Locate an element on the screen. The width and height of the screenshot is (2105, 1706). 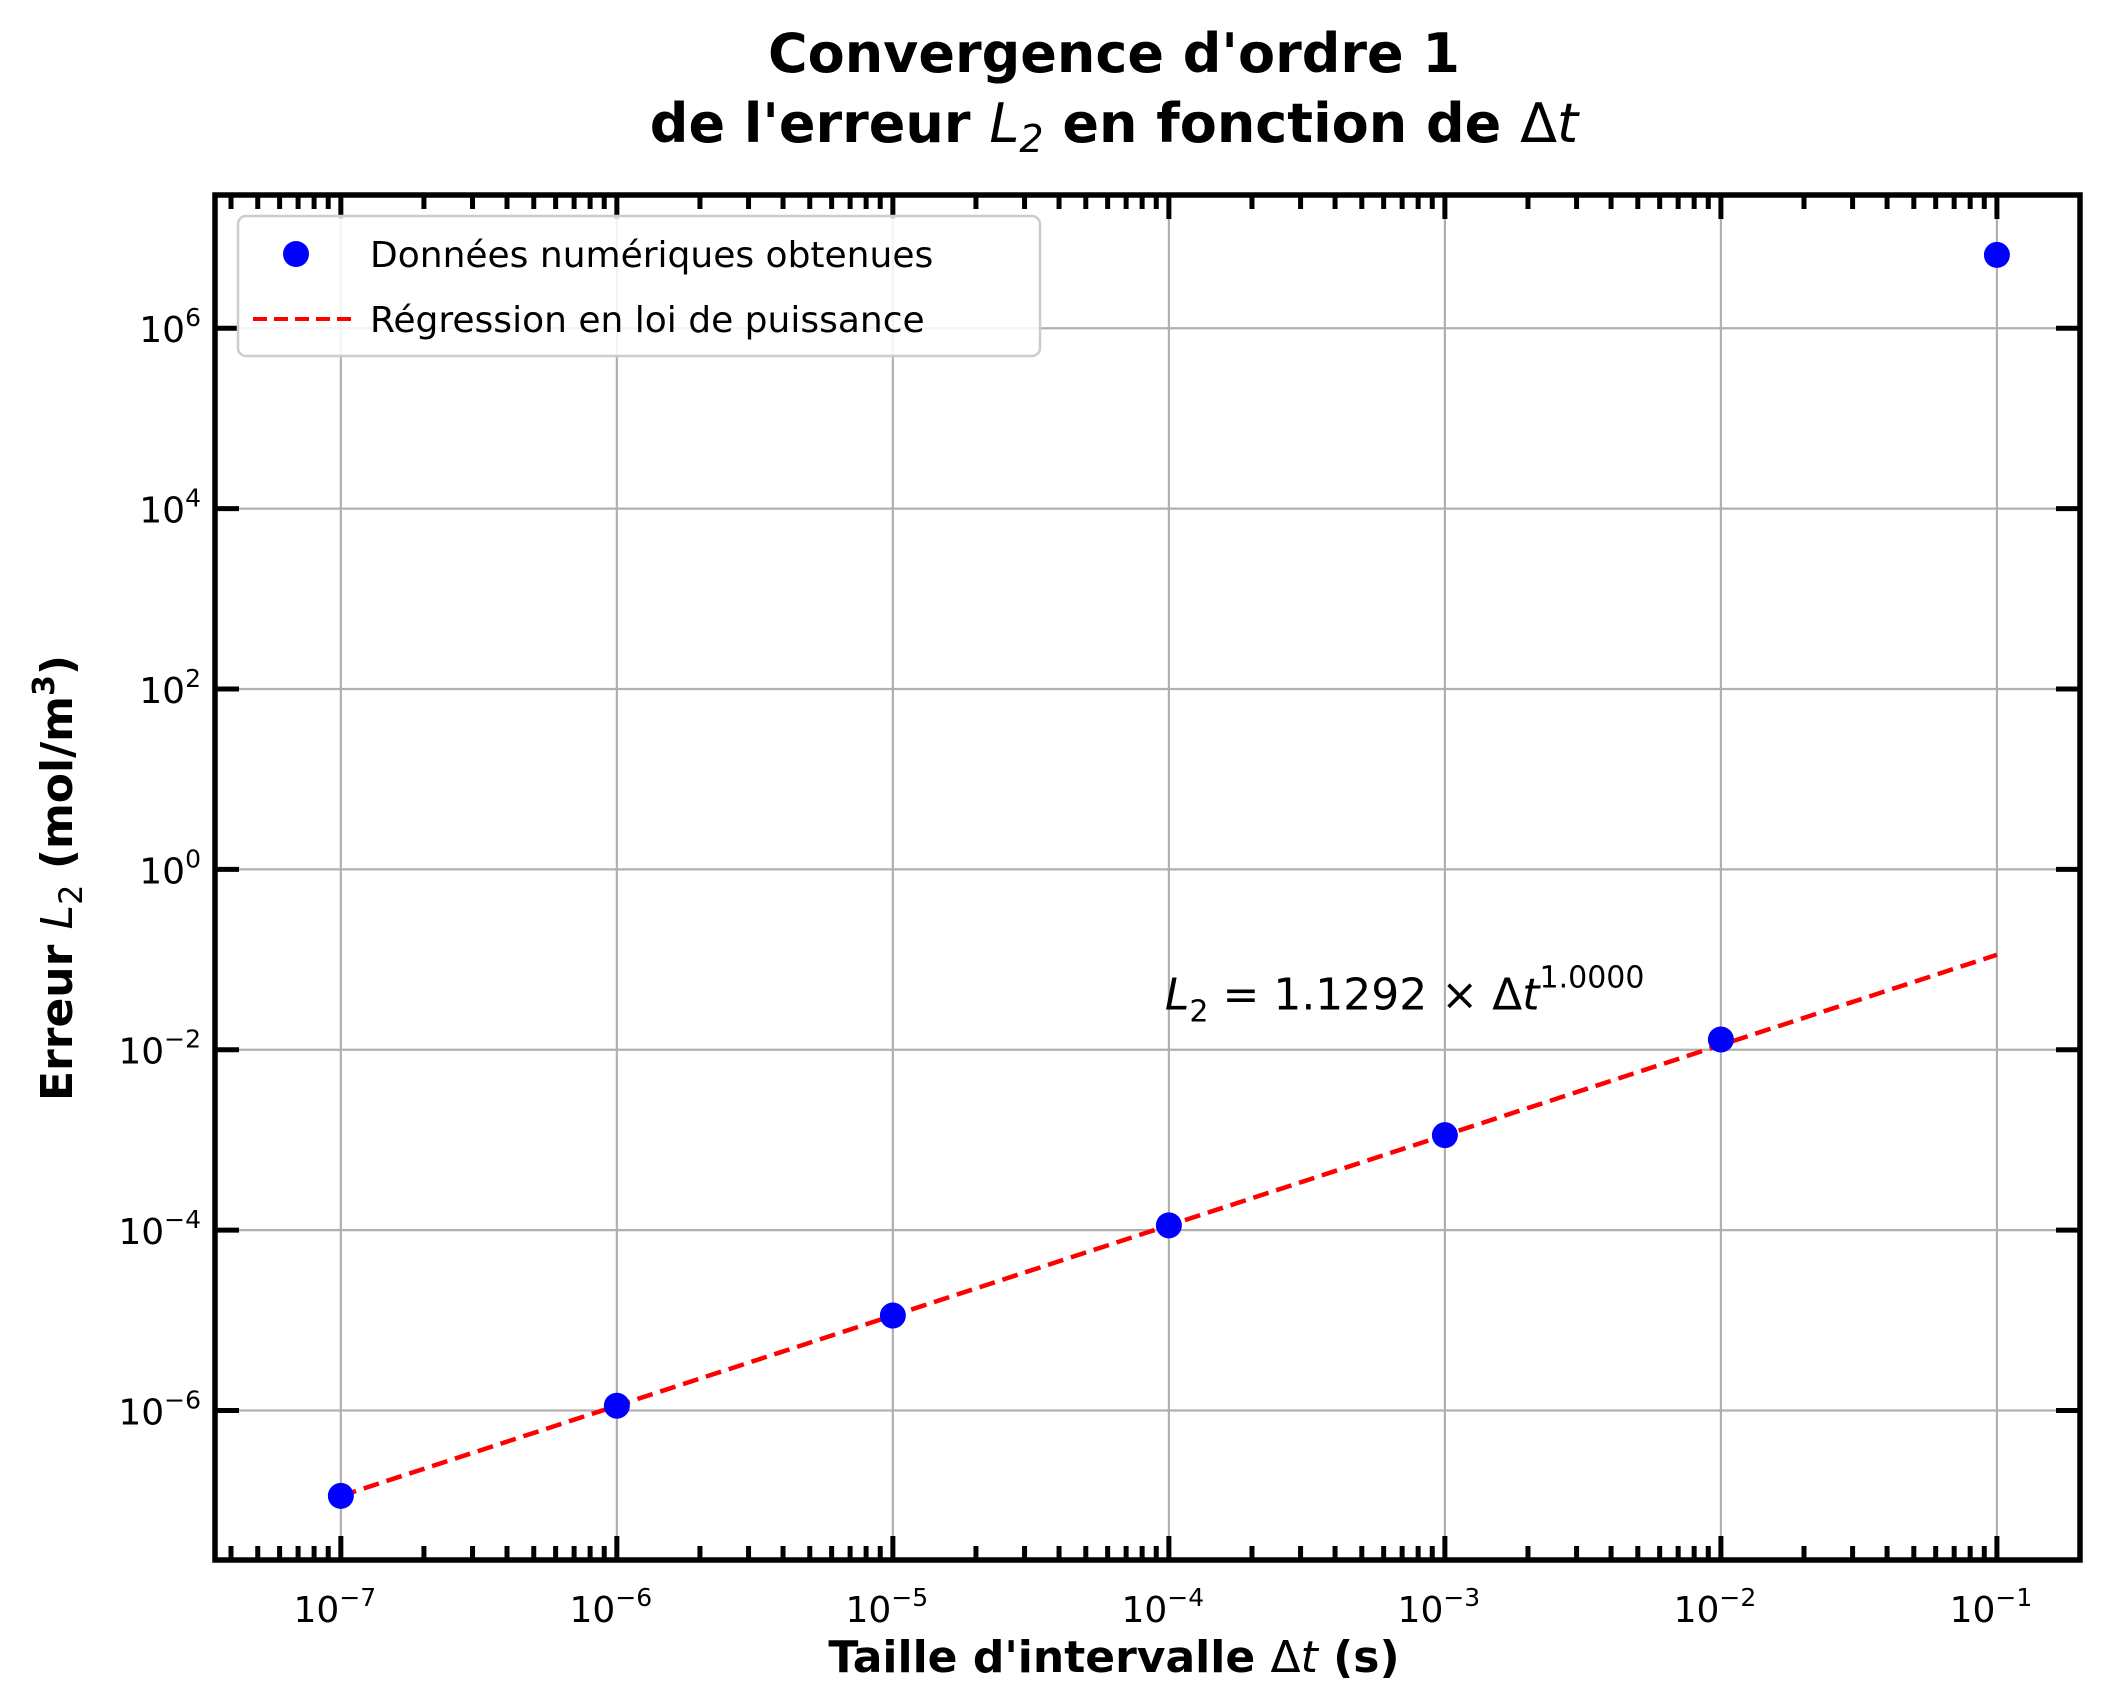
x-tick-labels: 10⁻⁷ 10⁻⁶ 10⁻⁵ 10⁻⁴ 10⁻³ 10⁻² 10⁻¹ is located at coordinates (1163, 1607).